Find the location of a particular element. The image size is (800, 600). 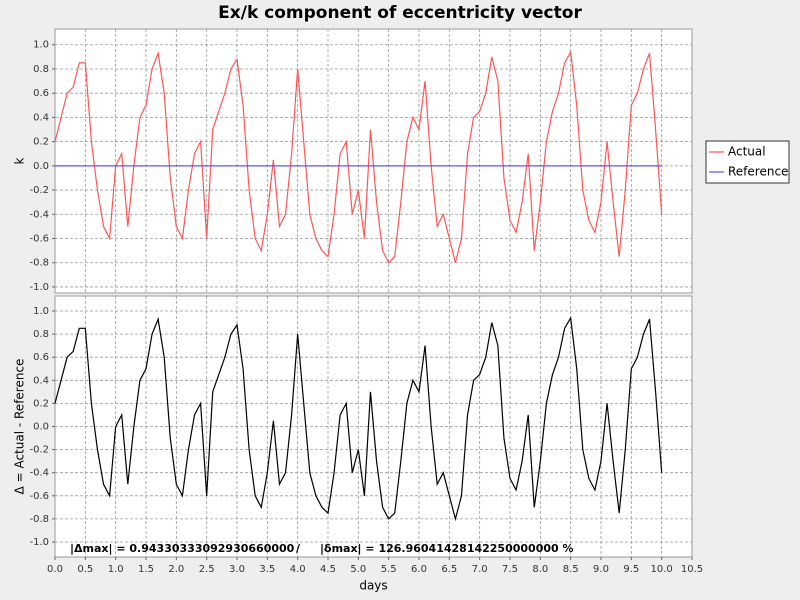

chart-title: Ex/k component of eccentricity vector is located at coordinates (400, 13).